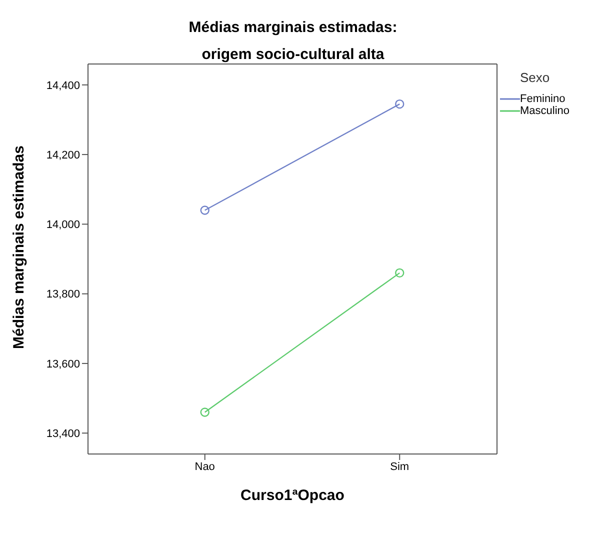  I want to click on y-axis-title: Médias marginais estimadas, so click(19, 247).